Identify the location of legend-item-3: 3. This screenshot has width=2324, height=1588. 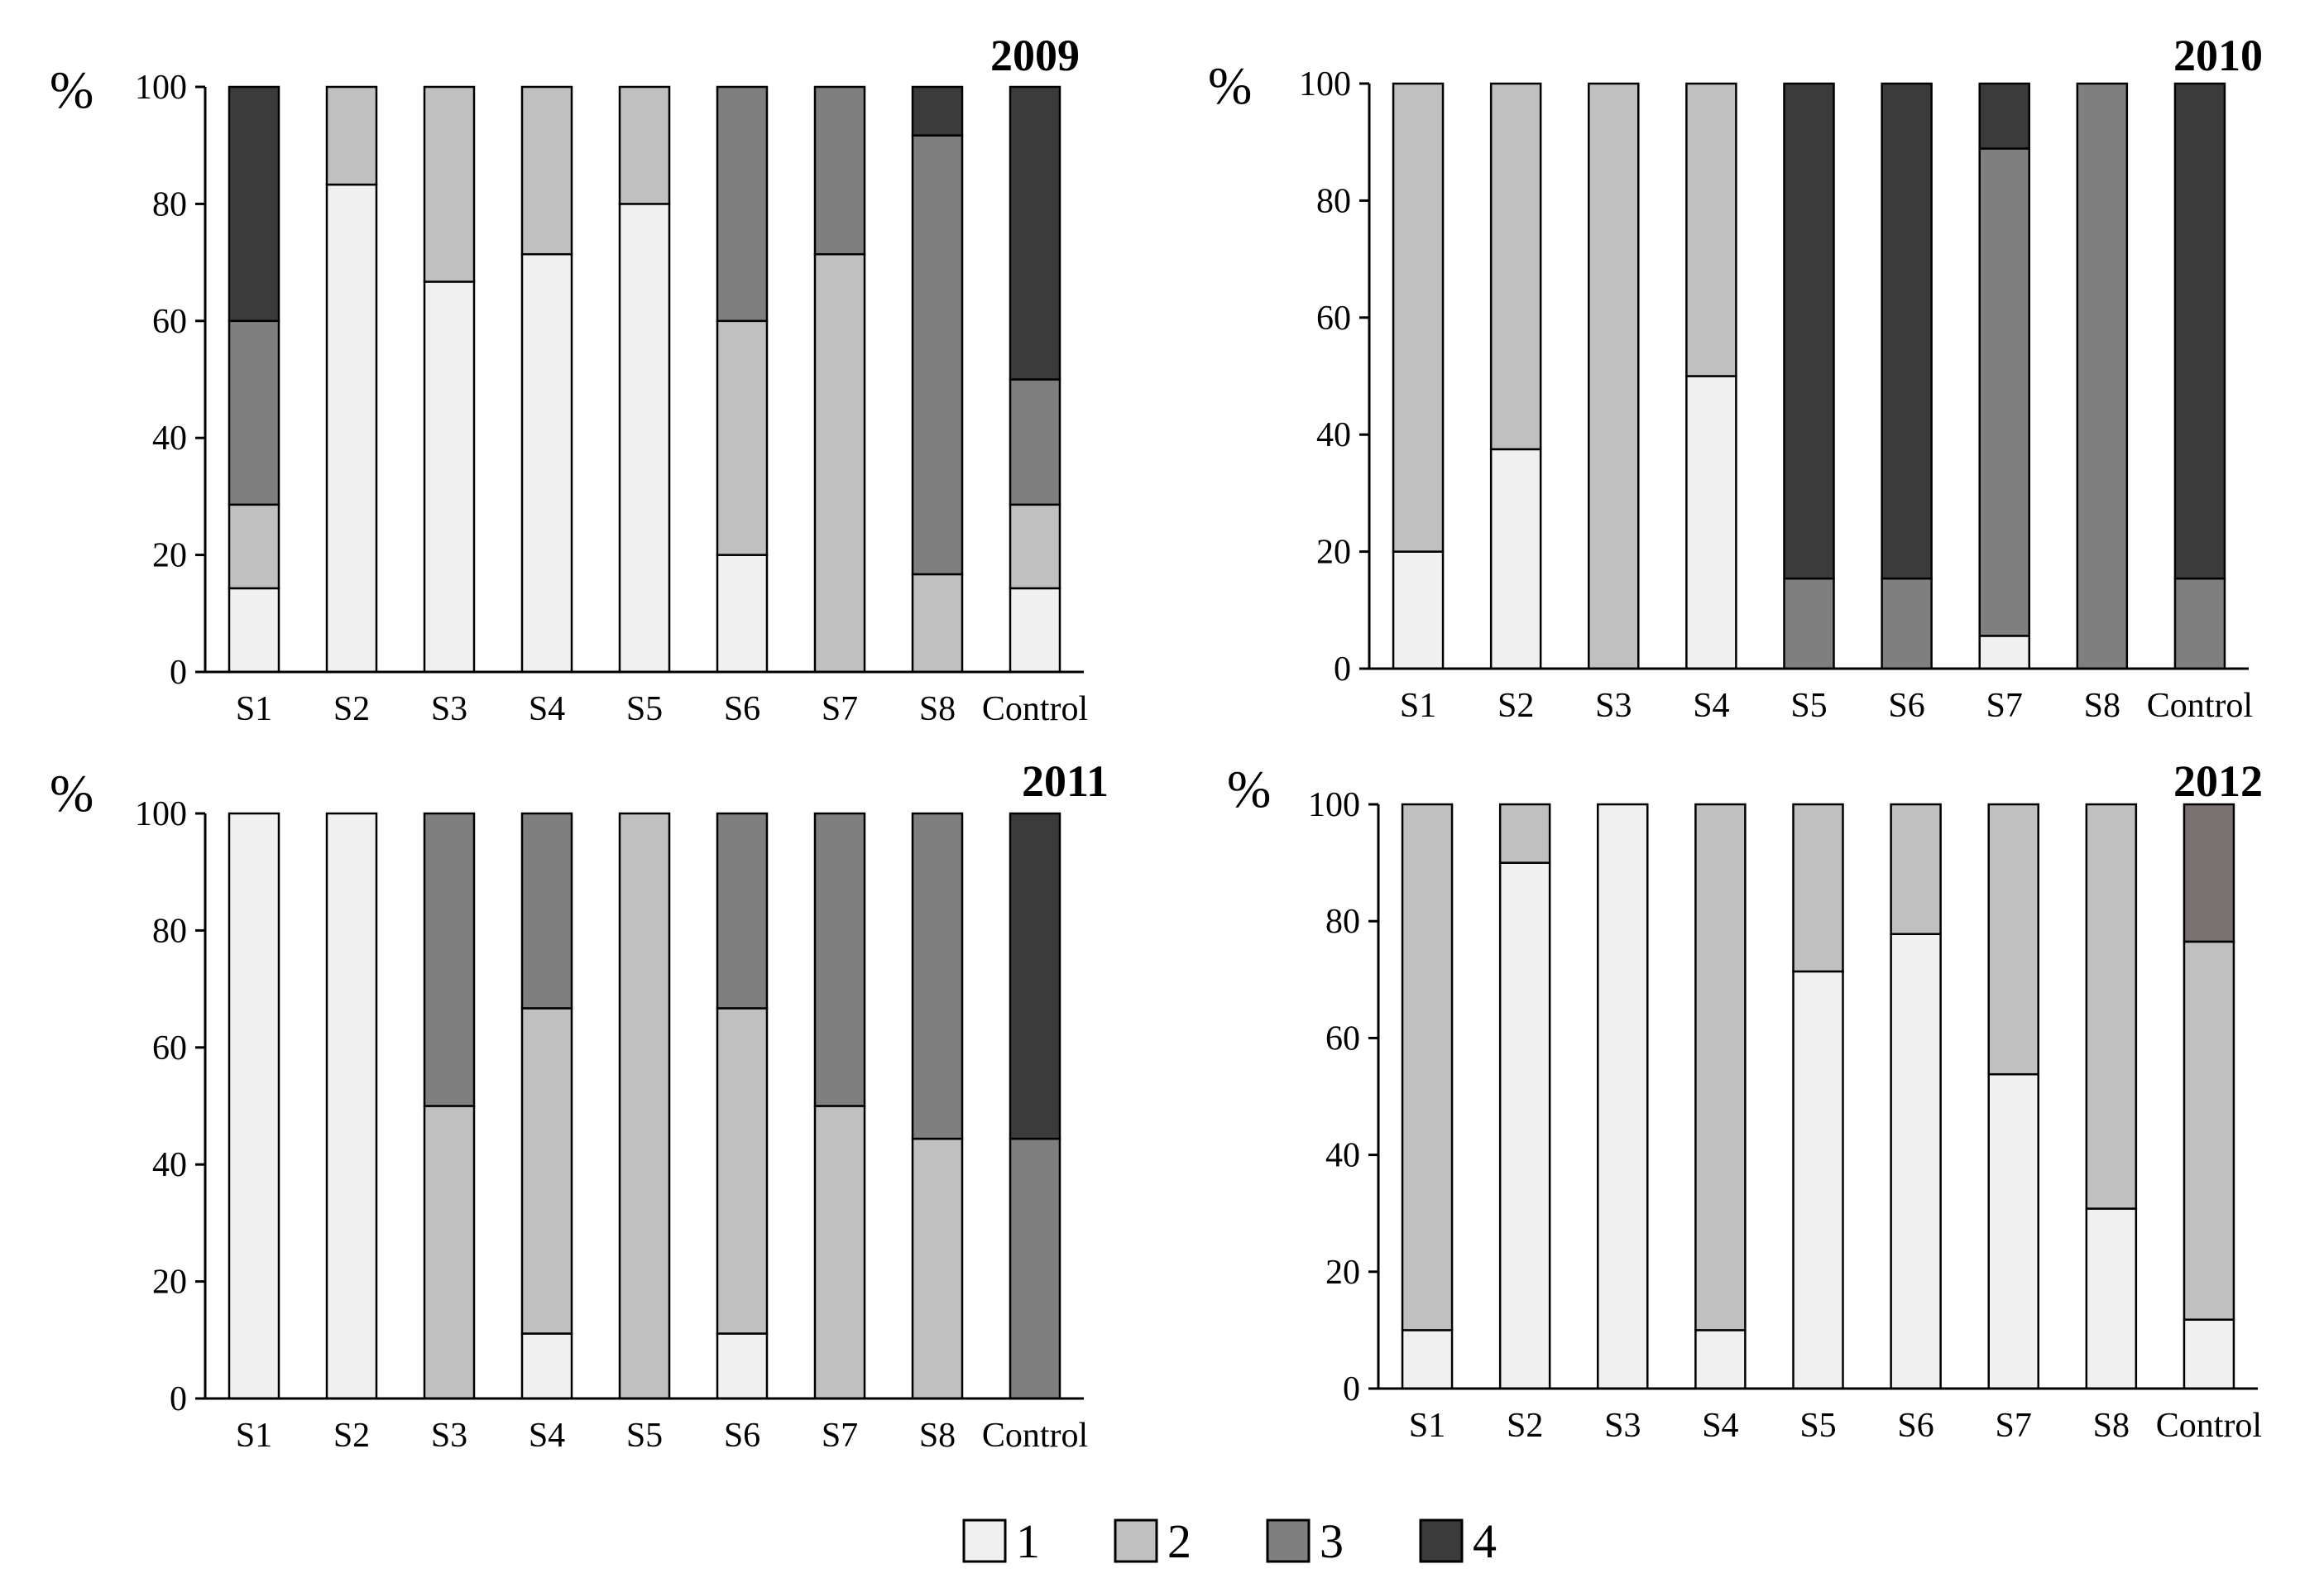
(1305, 1541).